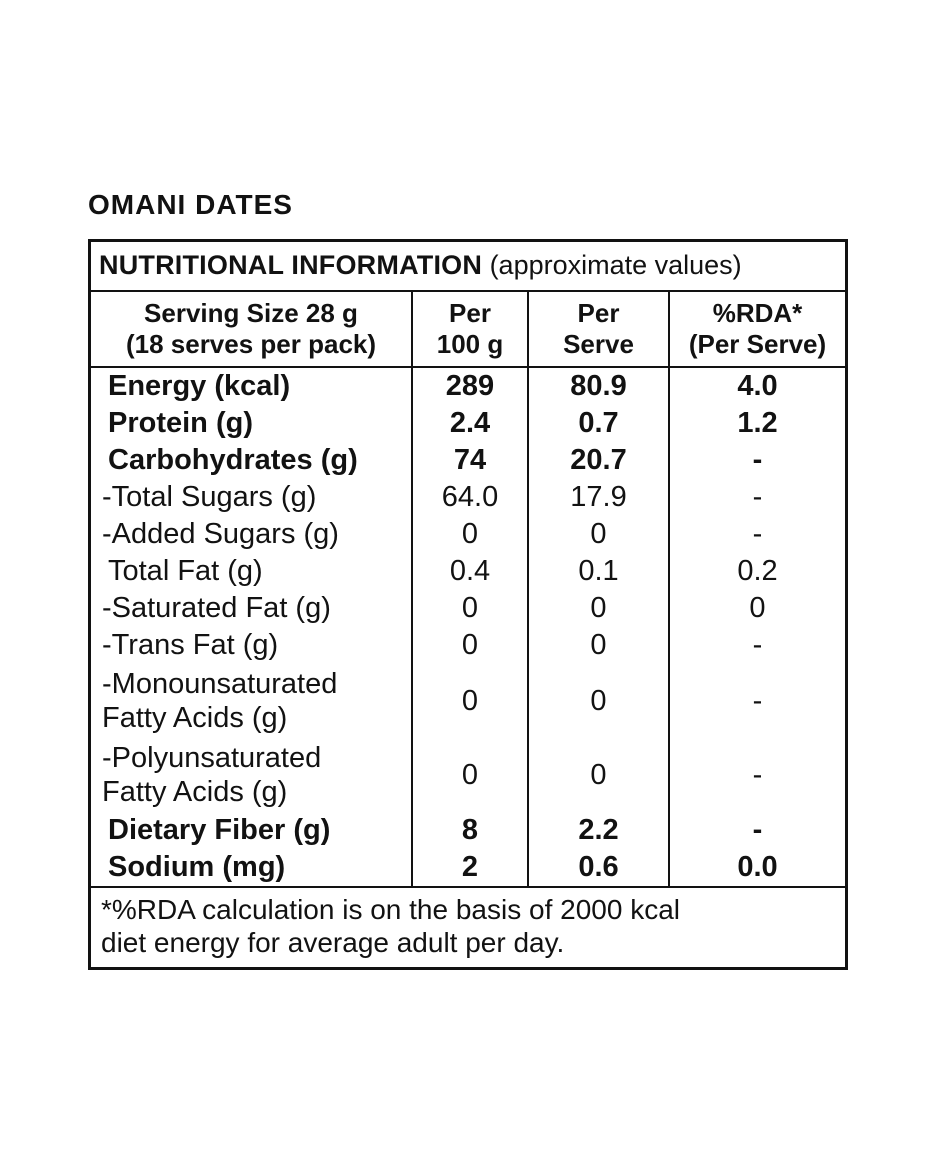 The width and height of the screenshot is (940, 1157). I want to click on nutrient-label: -Monounsaturated Fatty Acids (g), so click(220, 701).